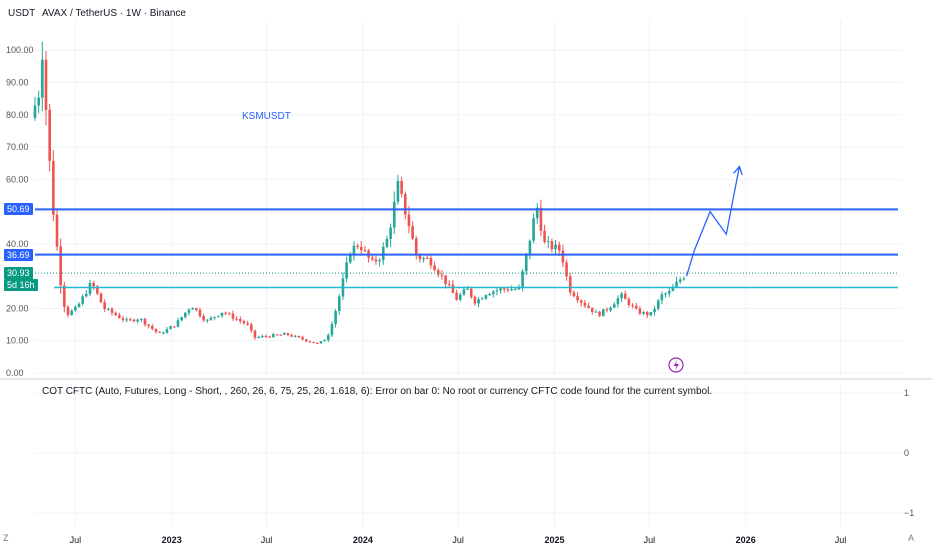 The image size is (932, 550). What do you see at coordinates (555, 540) in the screenshot?
I see `time-tick-label: 2025` at bounding box center [555, 540].